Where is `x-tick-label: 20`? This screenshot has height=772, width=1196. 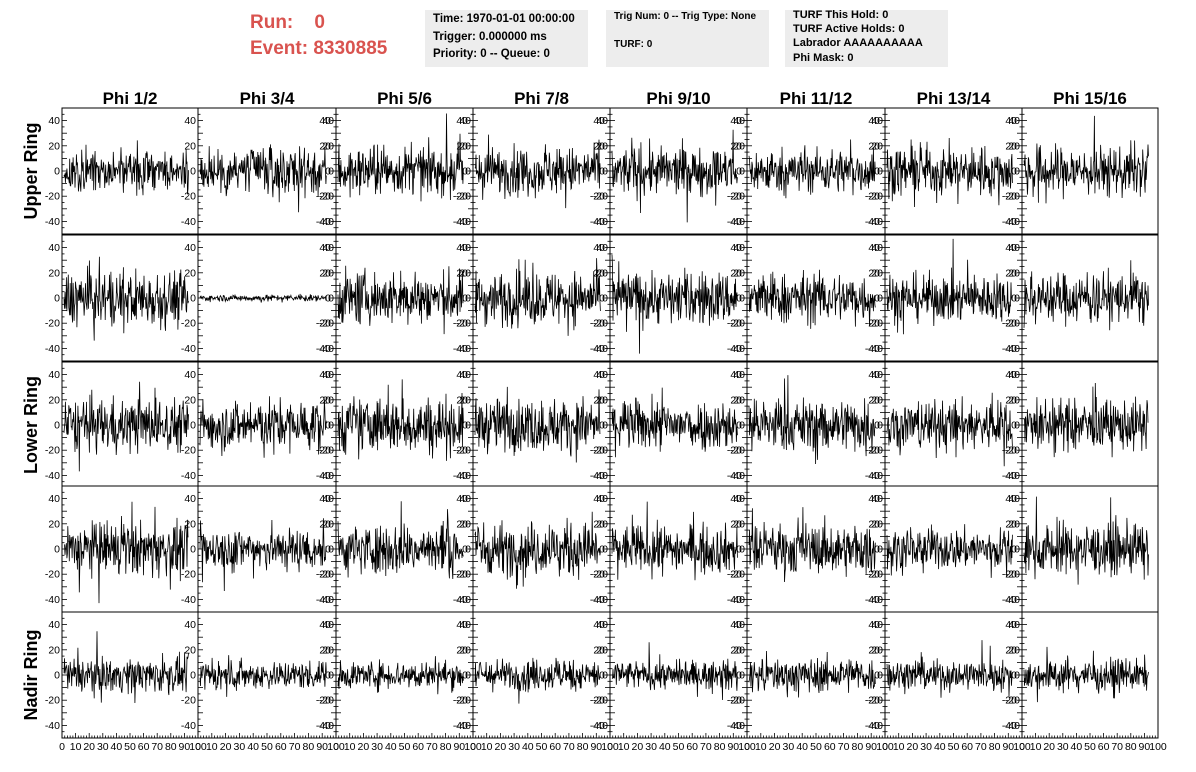 x-tick-label: 20 is located at coordinates (1049, 747).